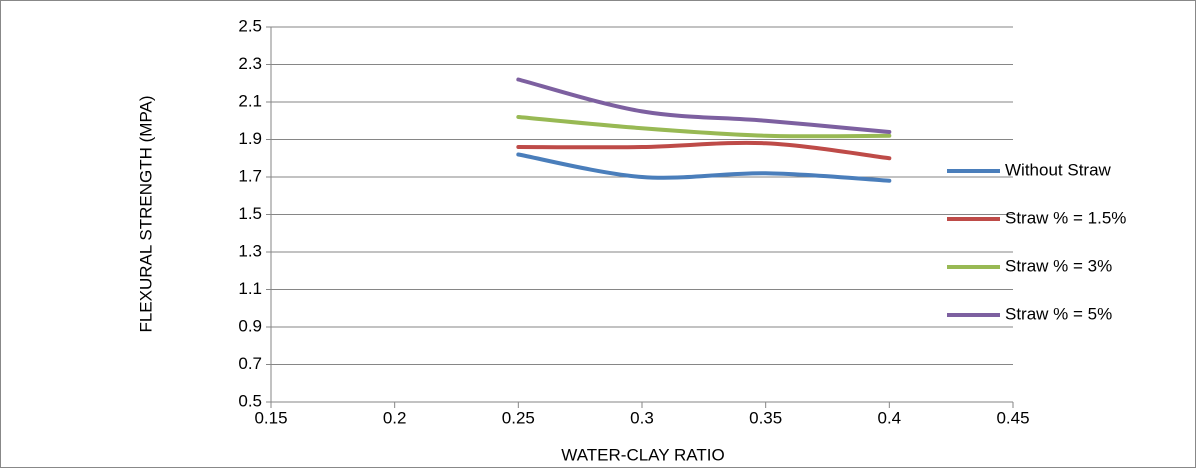 Image resolution: width=1196 pixels, height=468 pixels. I want to click on legend-label: Straw % = 1.5%, so click(1065, 217).